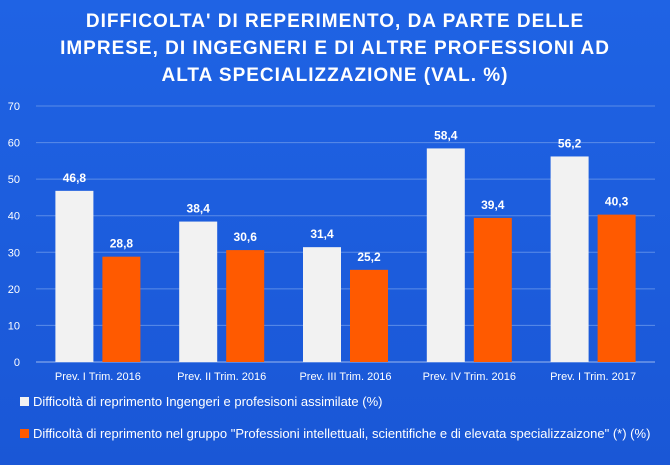 This screenshot has height=465, width=670. Describe the element at coordinates (75, 178) in the screenshot. I see `data-label-series-1-1: 46,8` at that location.